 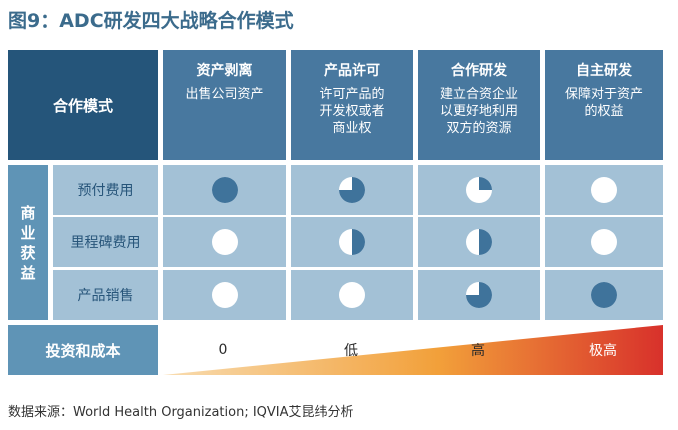 I want to click on cost-gradient-area: 0 低 高 极高, so click(x=413, y=350).